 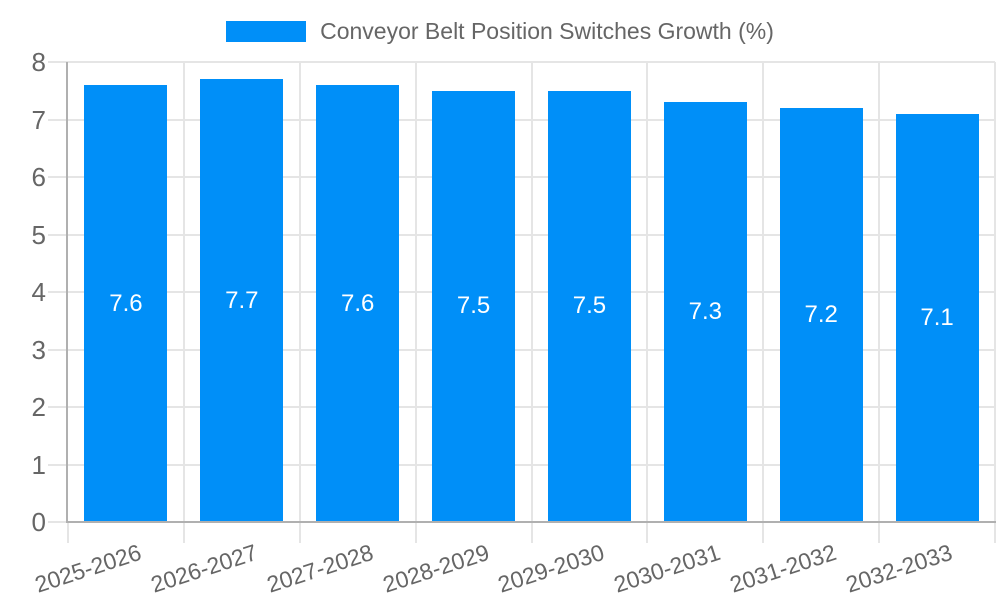 I want to click on bar-value-label: 7.7, so click(x=242, y=300).